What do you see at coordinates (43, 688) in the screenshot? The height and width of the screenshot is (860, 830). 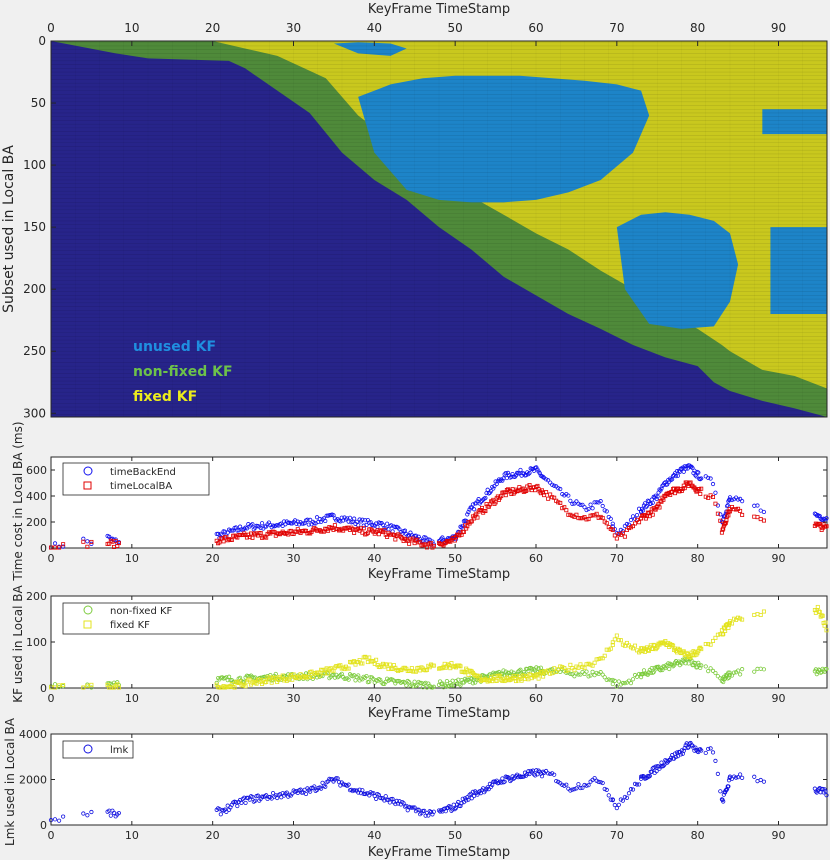 I see `kf-y-tick-label: 0` at bounding box center [43, 688].